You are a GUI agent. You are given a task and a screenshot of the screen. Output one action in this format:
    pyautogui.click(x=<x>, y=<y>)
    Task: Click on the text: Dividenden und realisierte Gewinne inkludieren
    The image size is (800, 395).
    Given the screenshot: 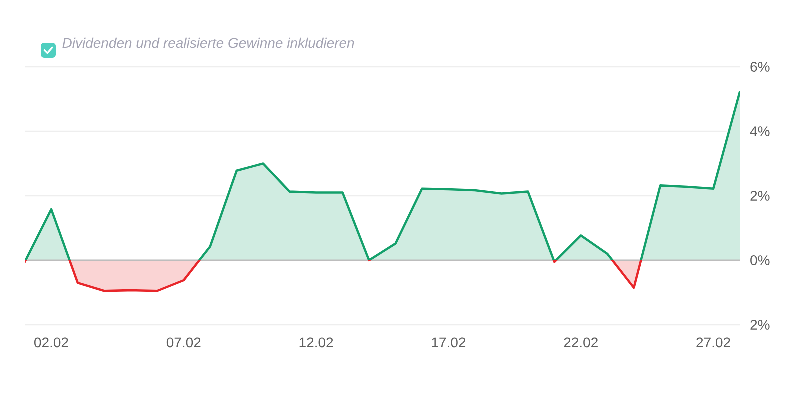 What is the action you would take?
    pyautogui.click(x=208, y=43)
    